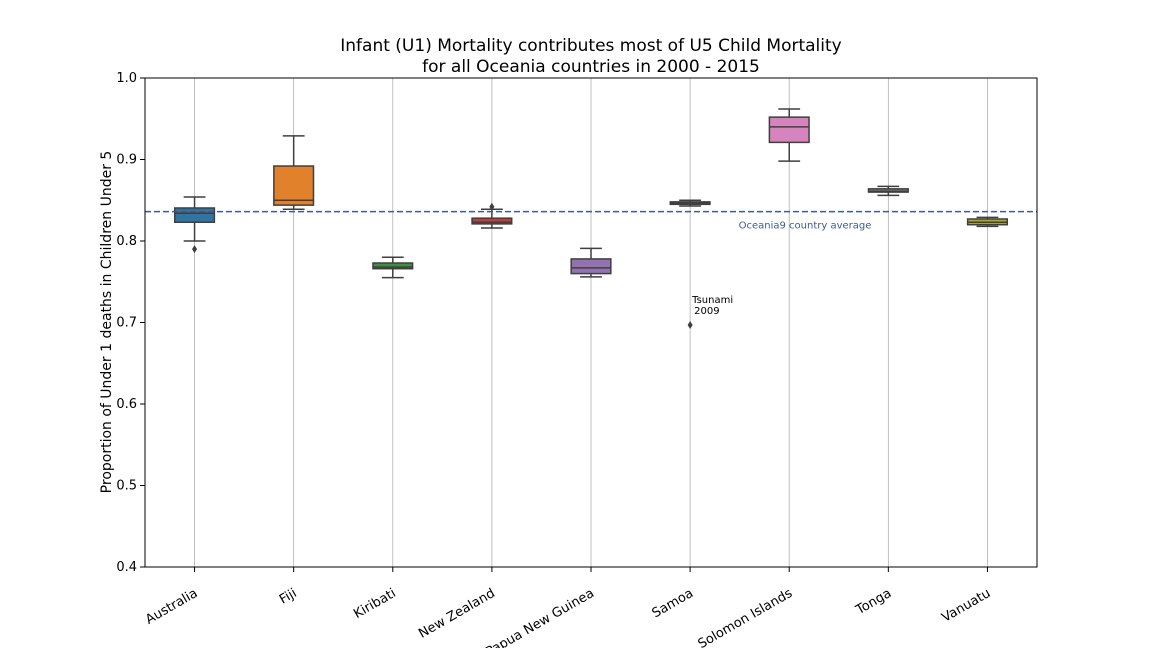 The width and height of the screenshot is (1152, 648). I want to click on y-tick-label: 0.5, so click(126, 486).